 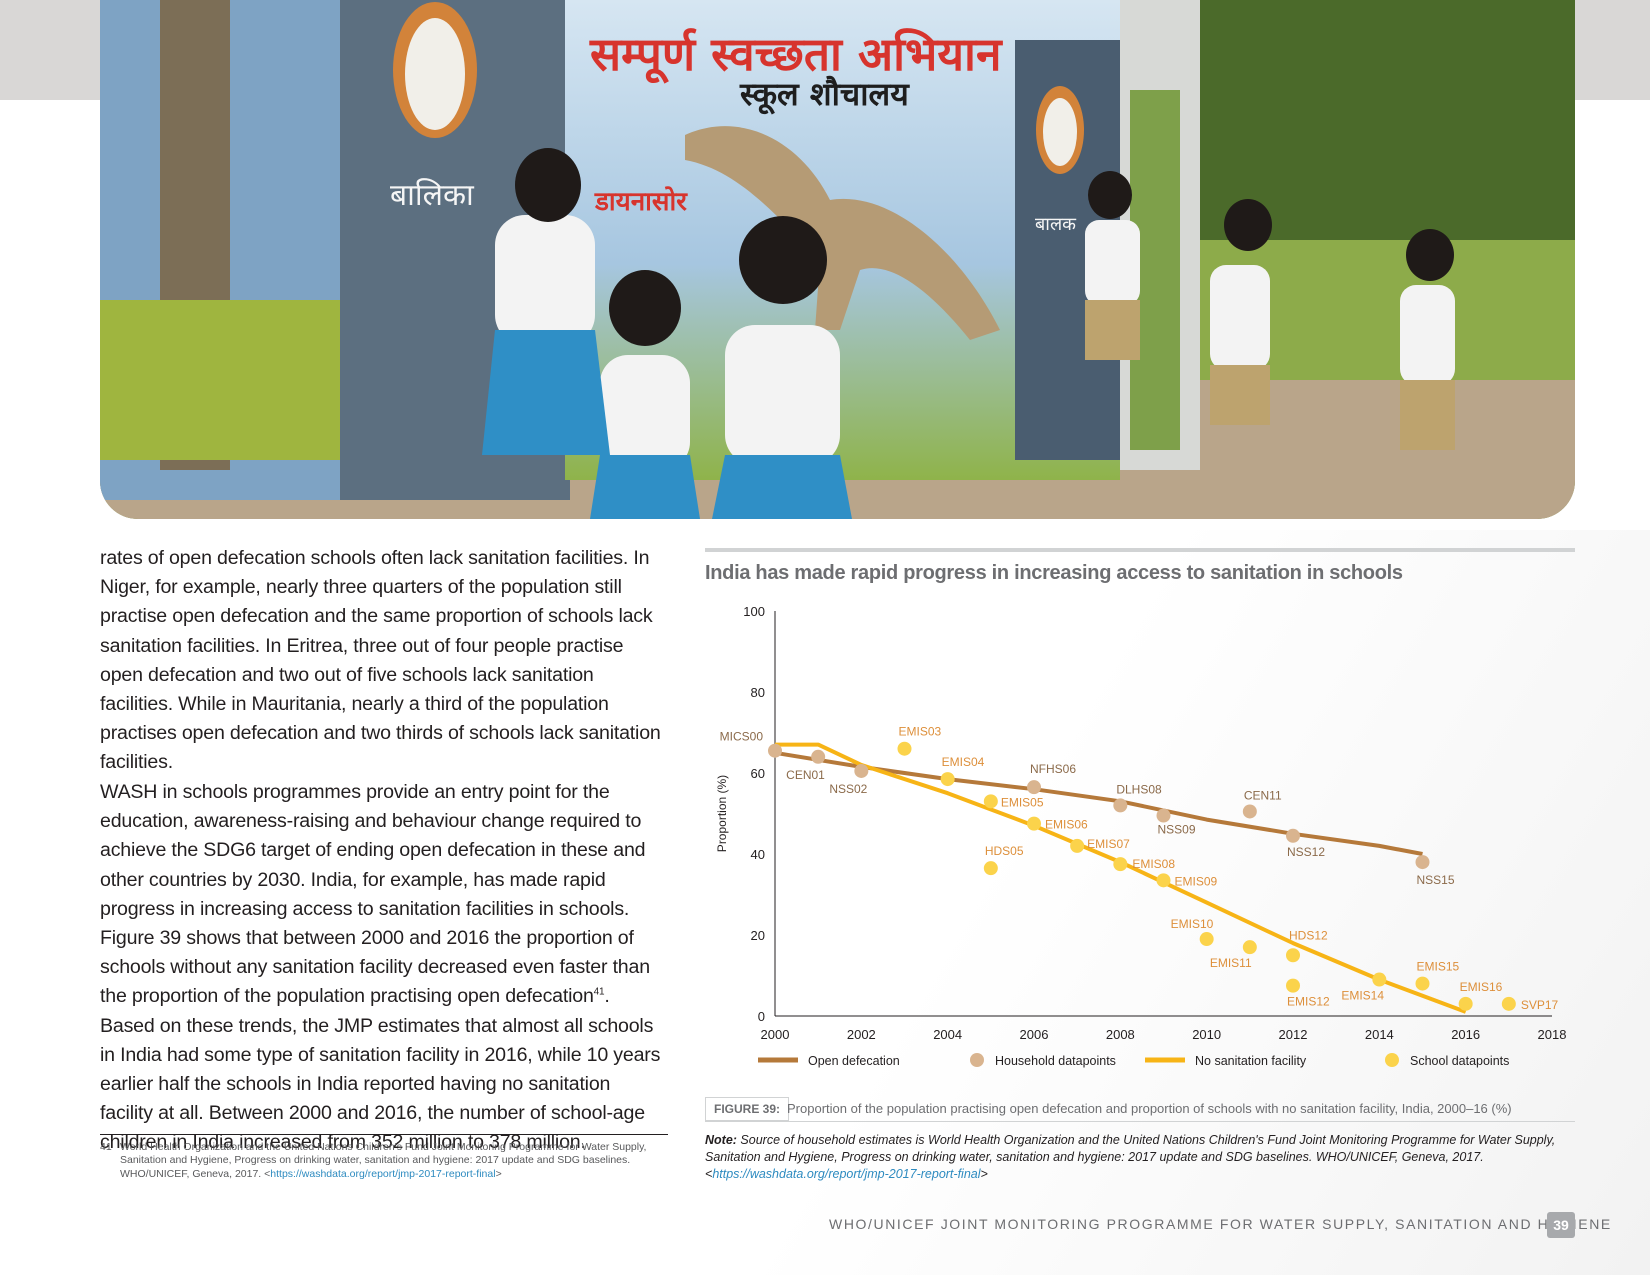 What do you see at coordinates (761, 1016) in the screenshot?
I see `y-tick-label: 0` at bounding box center [761, 1016].